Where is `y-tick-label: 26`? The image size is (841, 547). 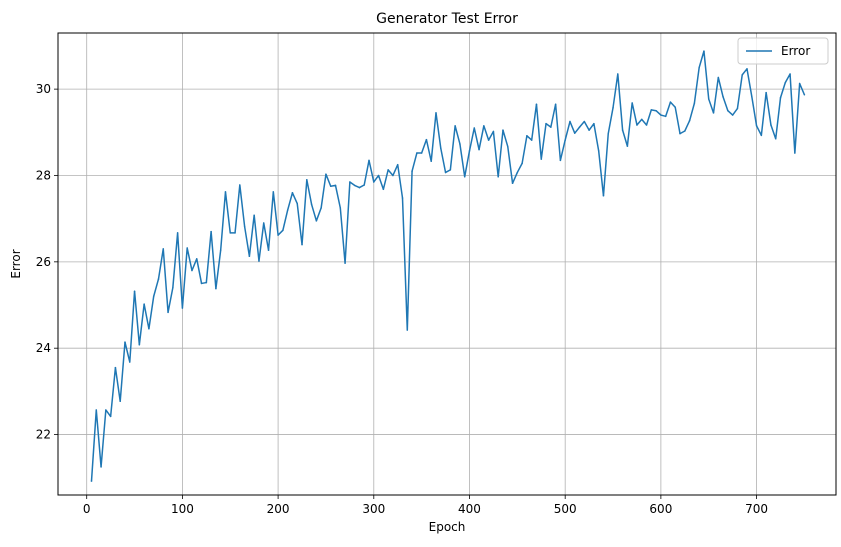 y-tick-label: 26 is located at coordinates (43, 262).